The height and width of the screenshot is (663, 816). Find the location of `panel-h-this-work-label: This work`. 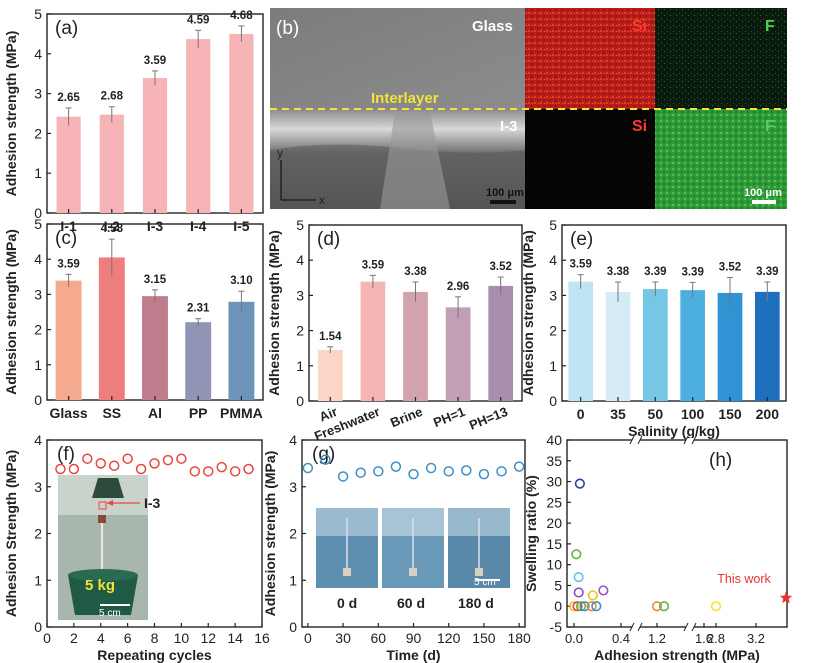

panel-h-this-work-label: This work is located at coordinates (744, 579).